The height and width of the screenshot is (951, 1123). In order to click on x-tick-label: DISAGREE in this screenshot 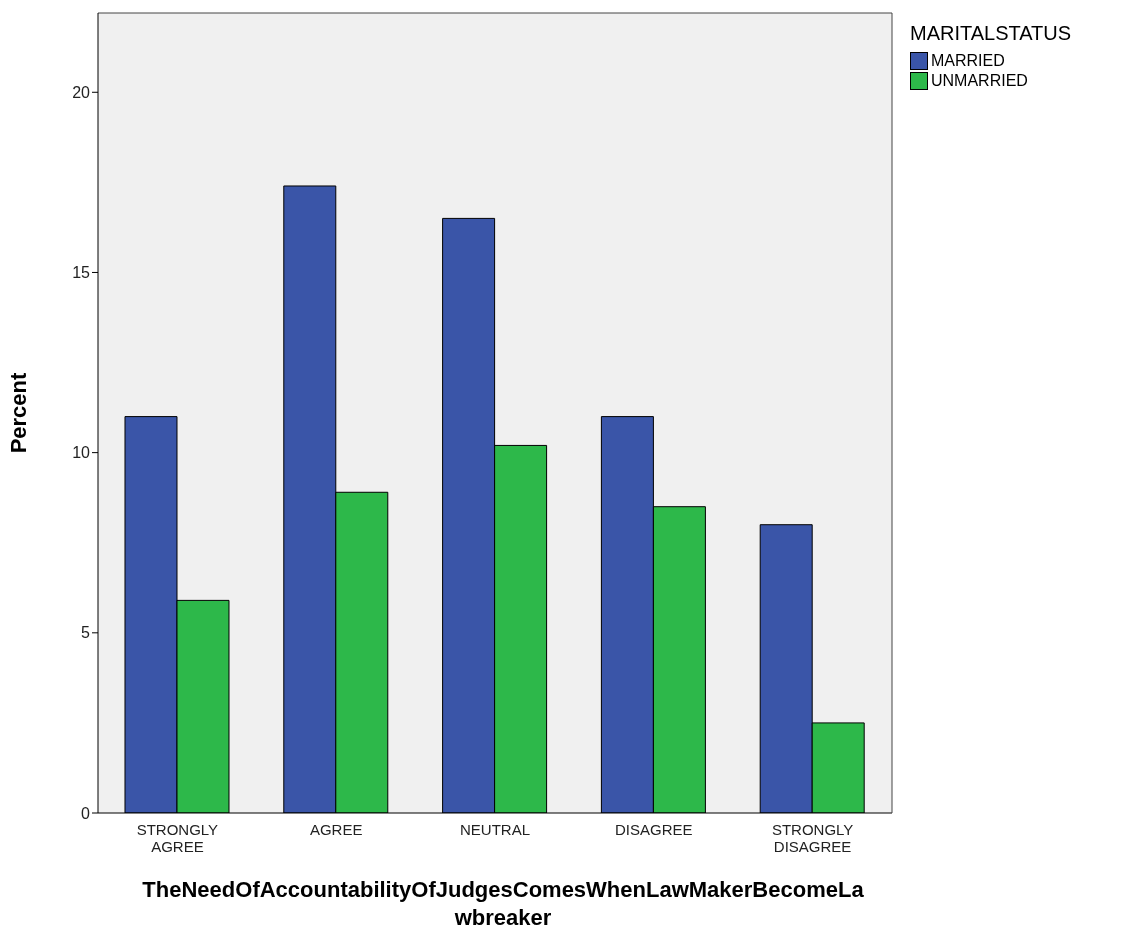, I will do `click(654, 829)`.